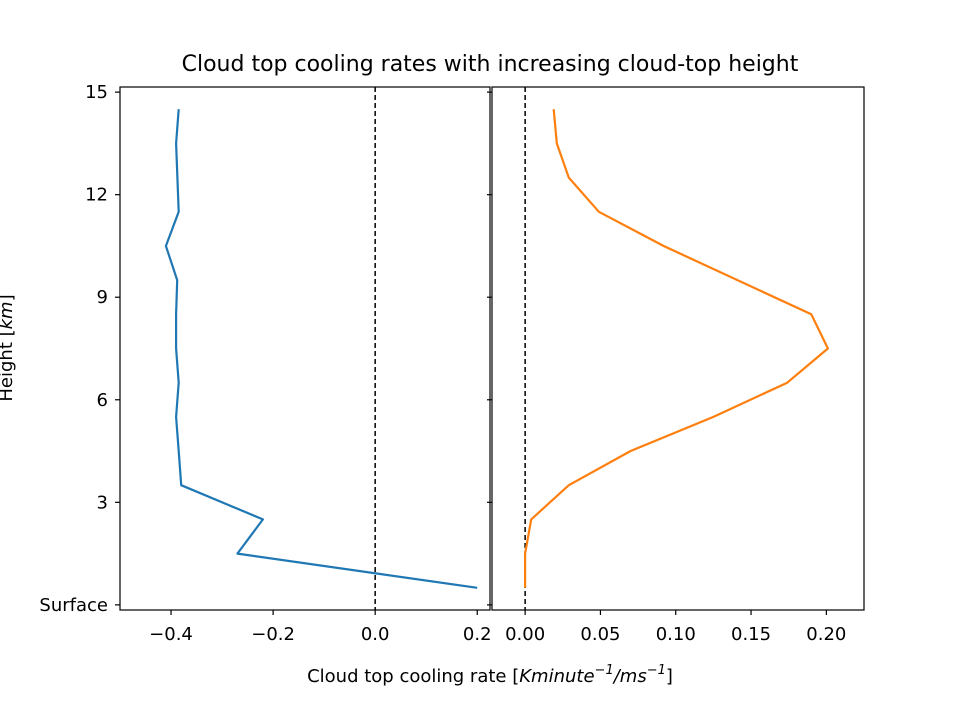  What do you see at coordinates (102, 400) in the screenshot?
I see `y-tick-label: 6` at bounding box center [102, 400].